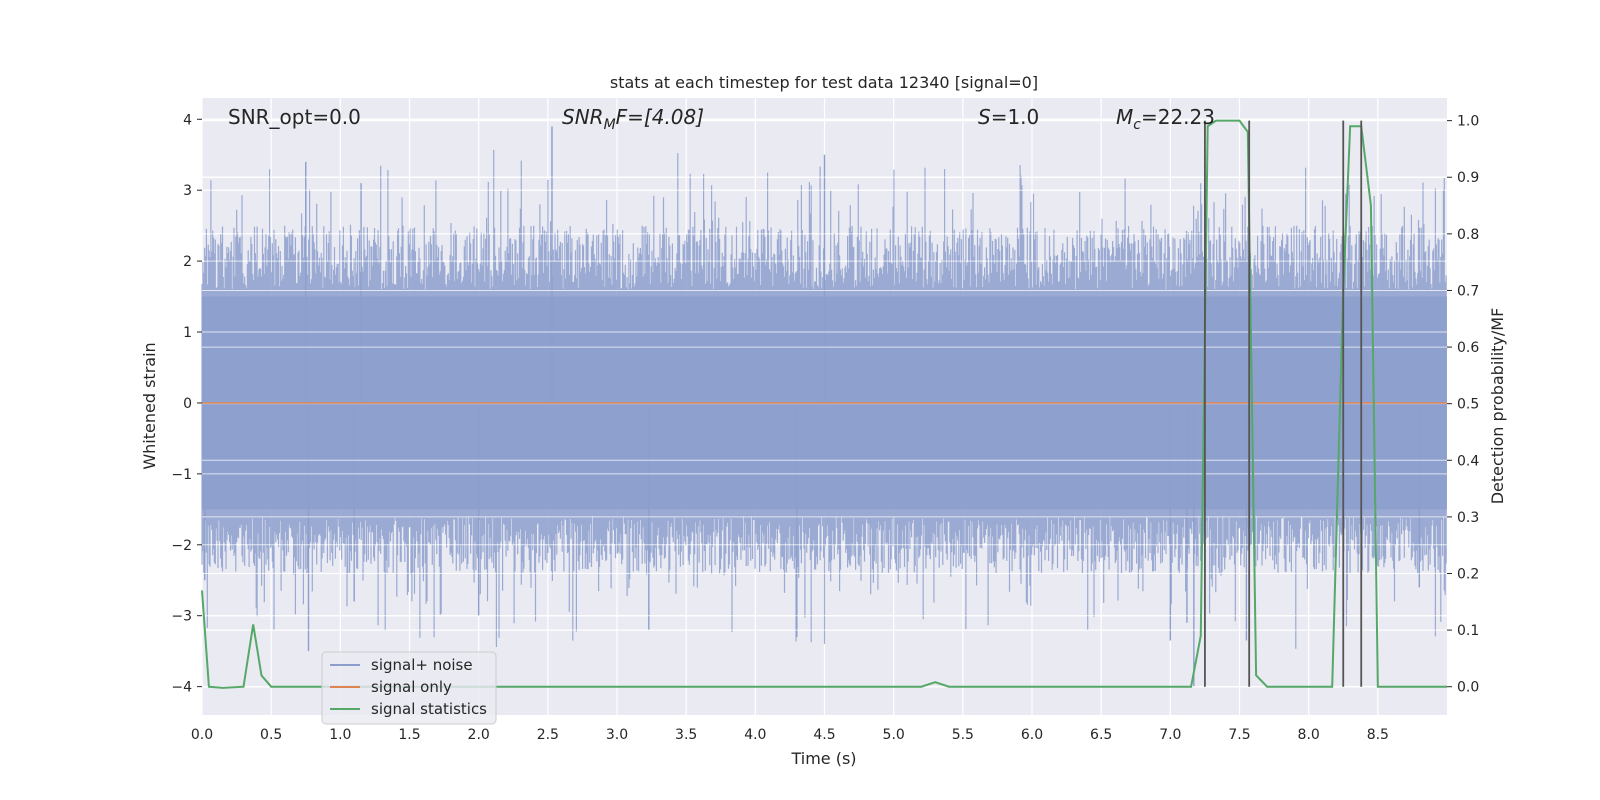  What do you see at coordinates (660, 117) in the screenshot?
I see `annotation-snr-mf-rest: F=[4.08]` at bounding box center [660, 117].